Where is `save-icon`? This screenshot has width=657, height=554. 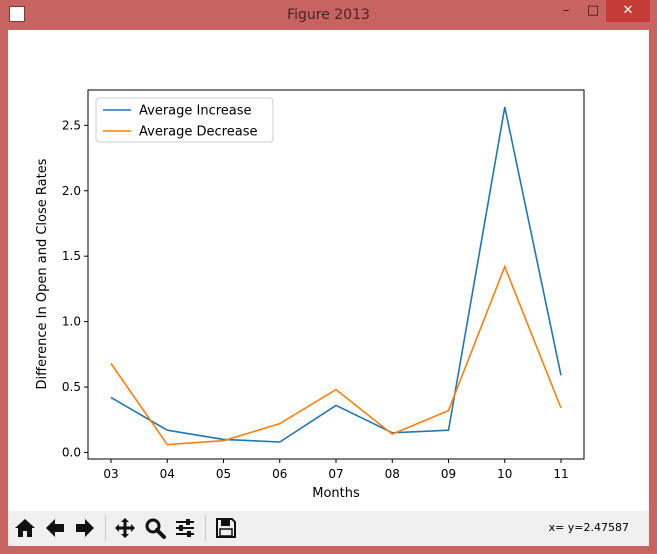
save-icon is located at coordinates (226, 528).